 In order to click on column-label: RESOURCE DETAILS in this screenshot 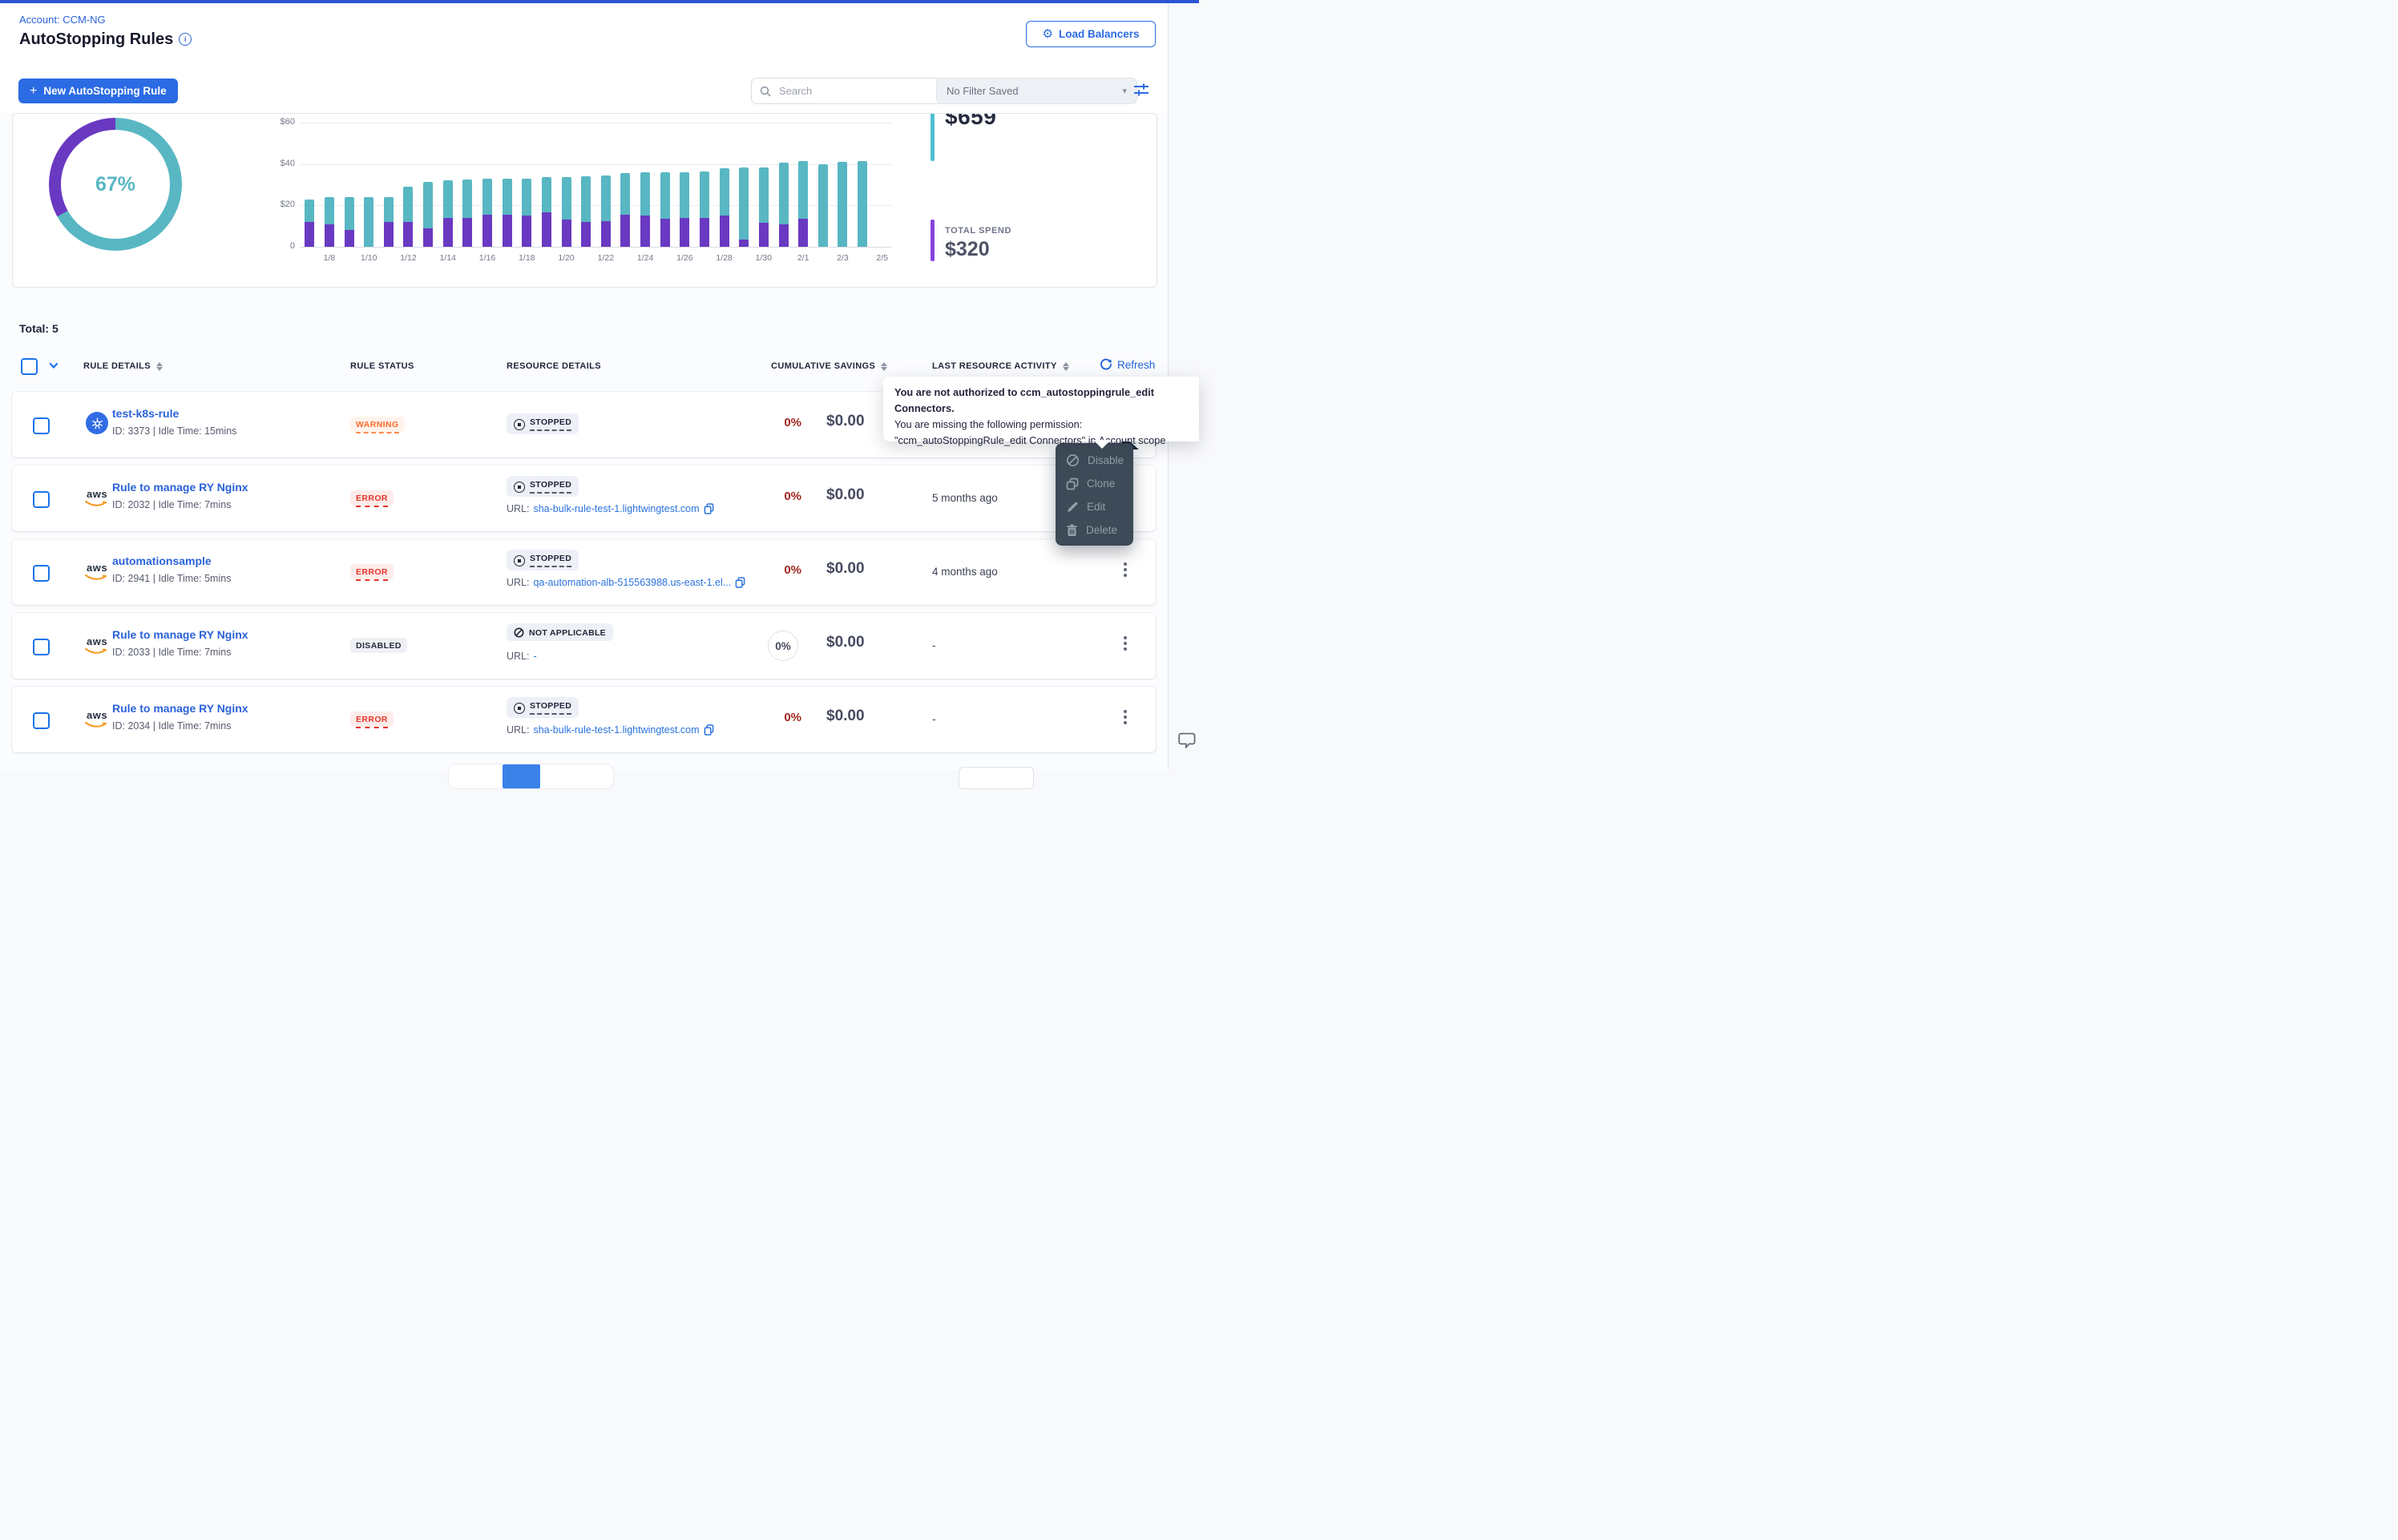, I will do `click(555, 366)`.